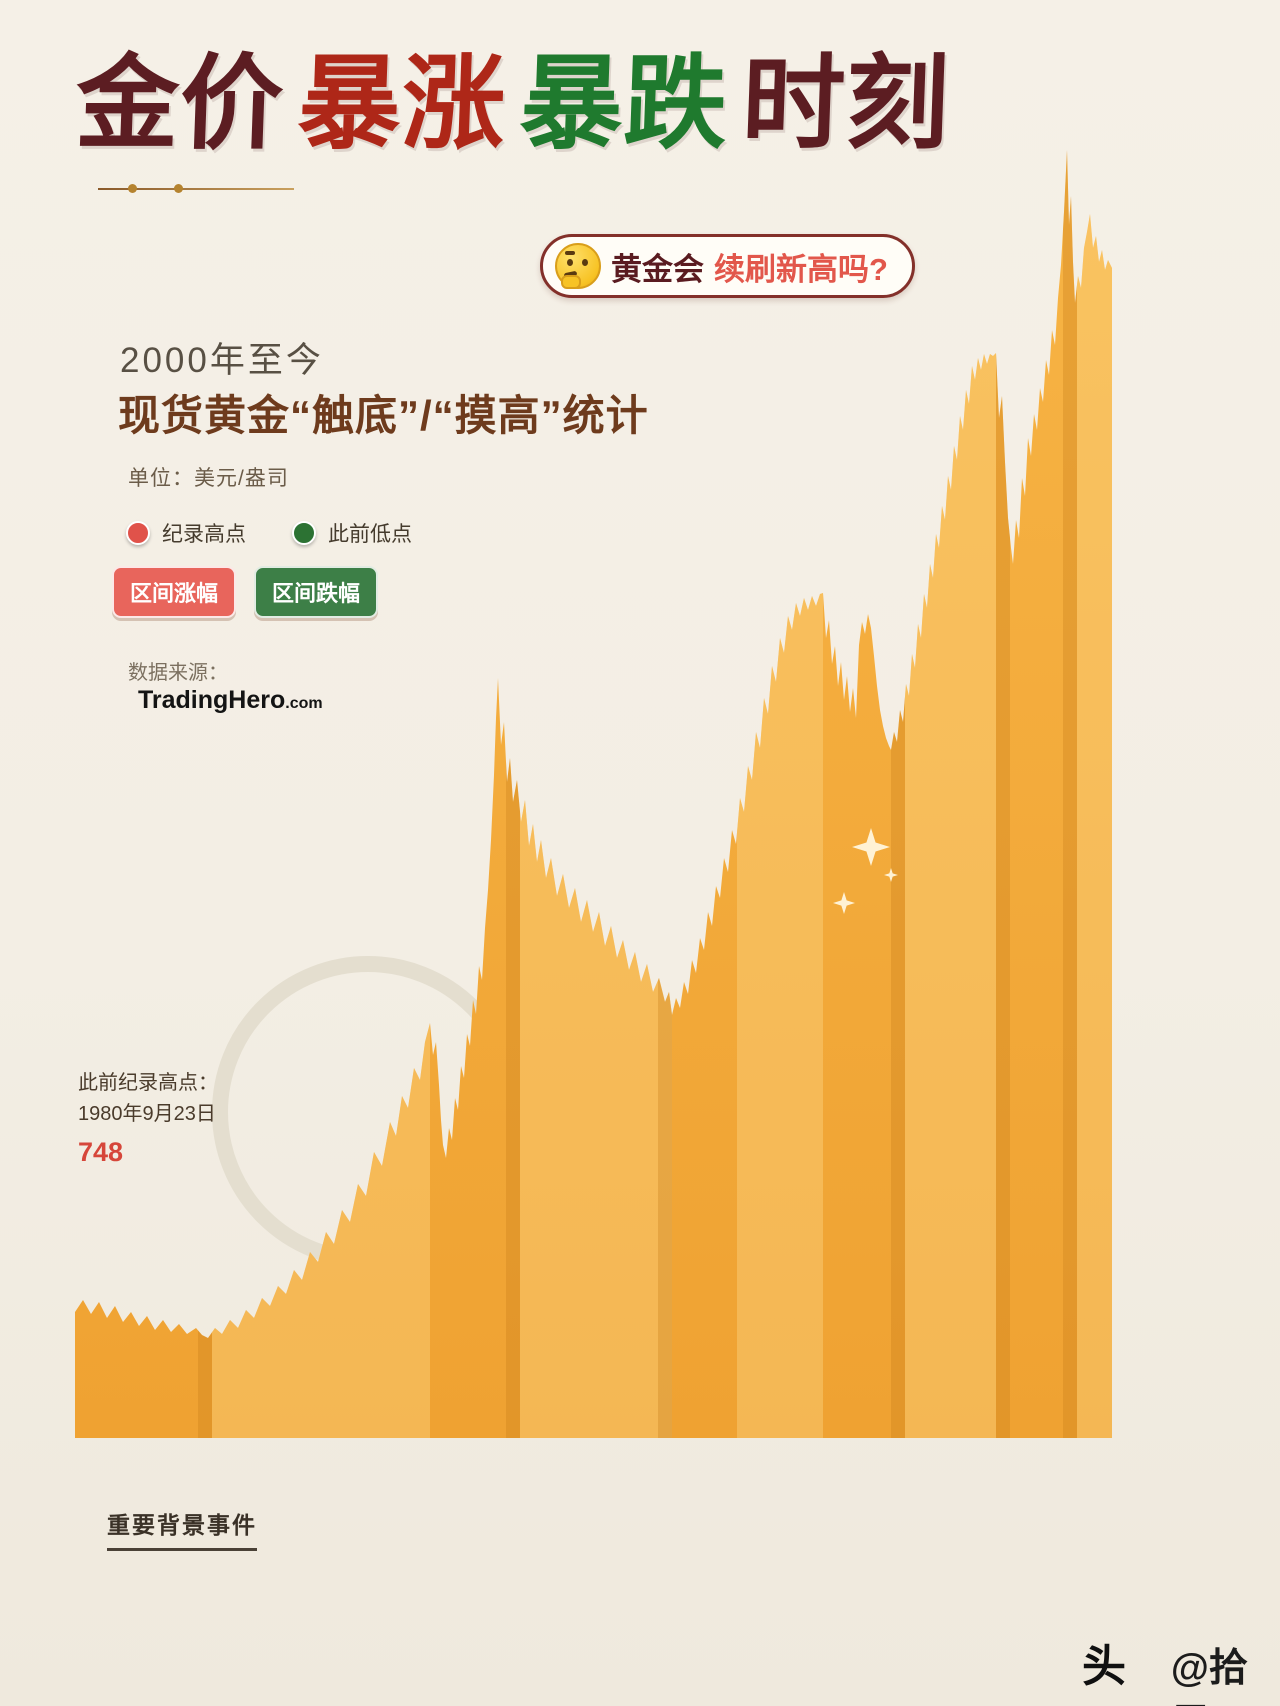 This screenshot has width=1280, height=1706. I want to click on data-source-brand: TradingHero.com, so click(230, 700).